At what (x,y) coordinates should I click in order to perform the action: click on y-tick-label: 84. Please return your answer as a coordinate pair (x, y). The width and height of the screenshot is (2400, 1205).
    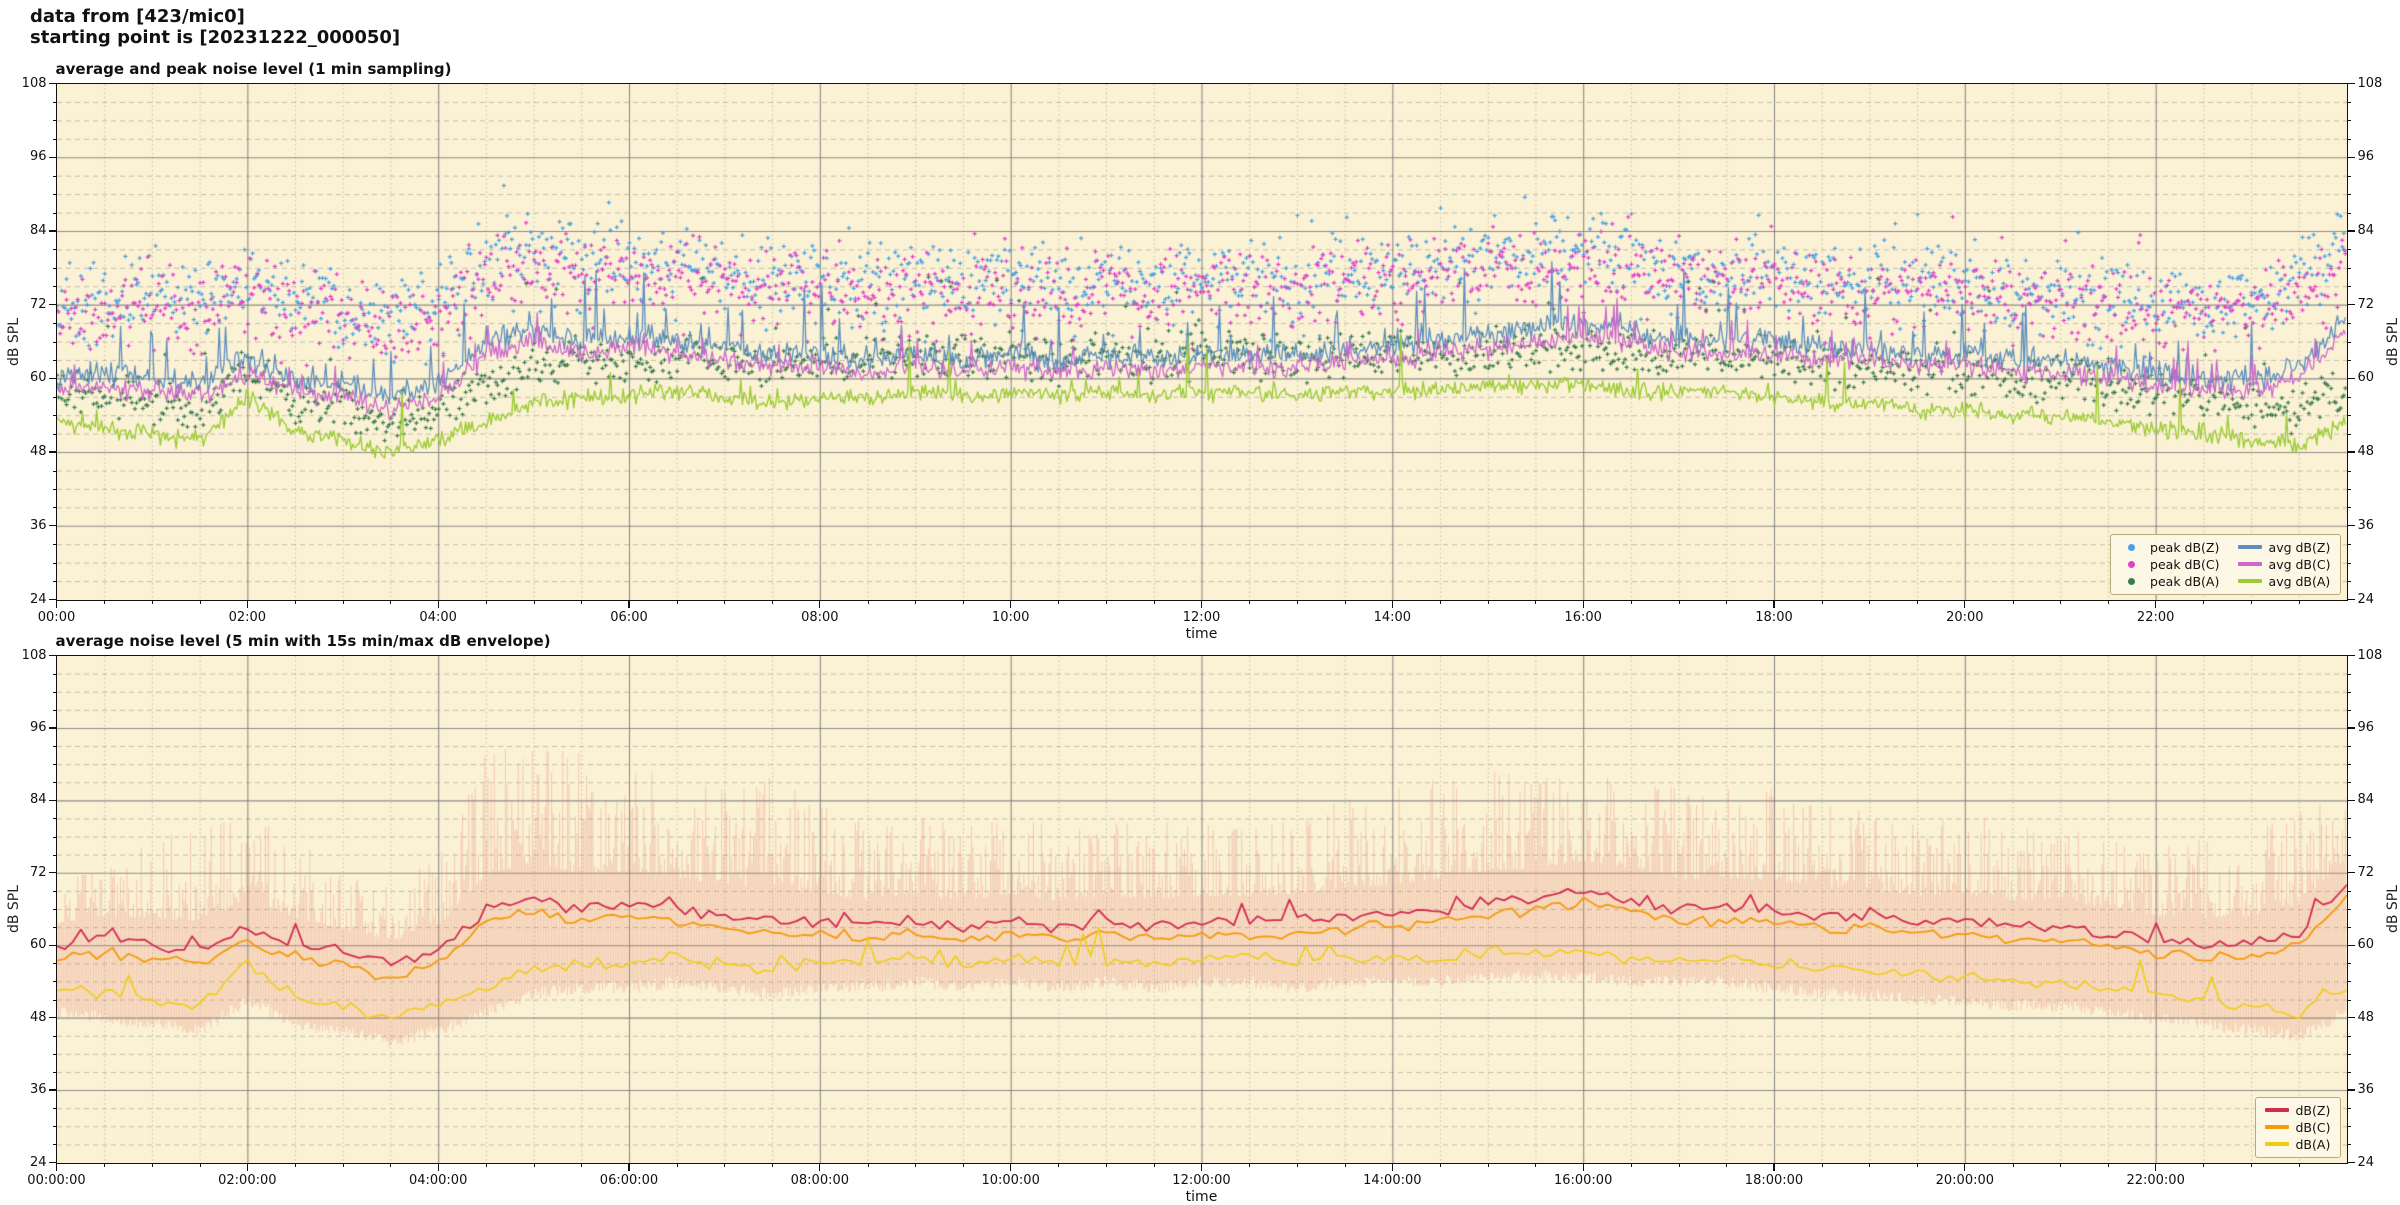
    Looking at the image, I should click on (2379, 799).